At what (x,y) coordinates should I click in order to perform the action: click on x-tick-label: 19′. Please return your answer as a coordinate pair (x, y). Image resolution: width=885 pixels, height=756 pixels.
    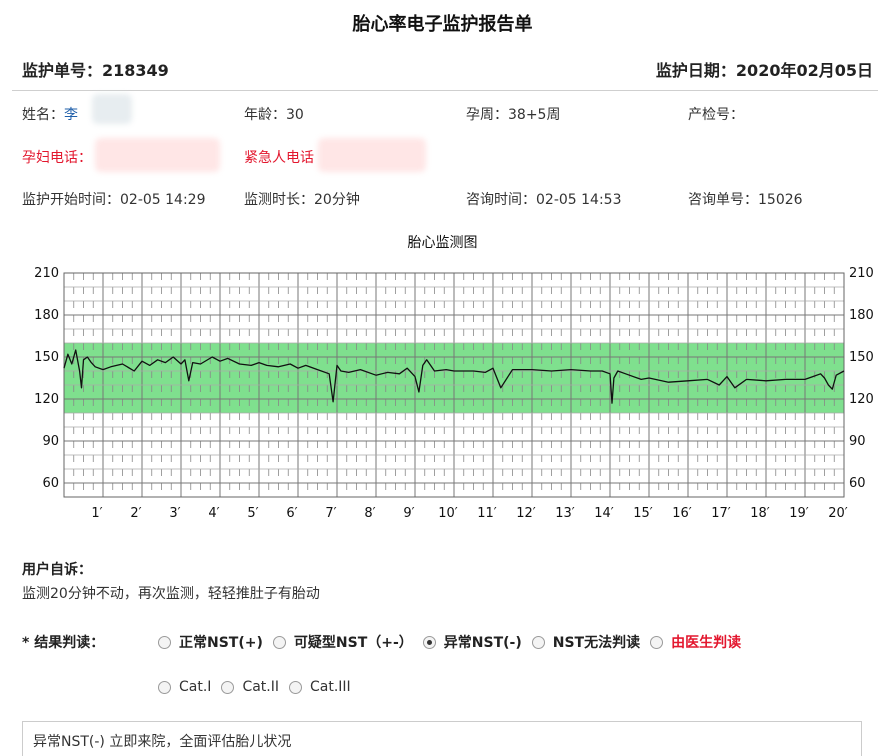
    Looking at the image, I should click on (799, 513).